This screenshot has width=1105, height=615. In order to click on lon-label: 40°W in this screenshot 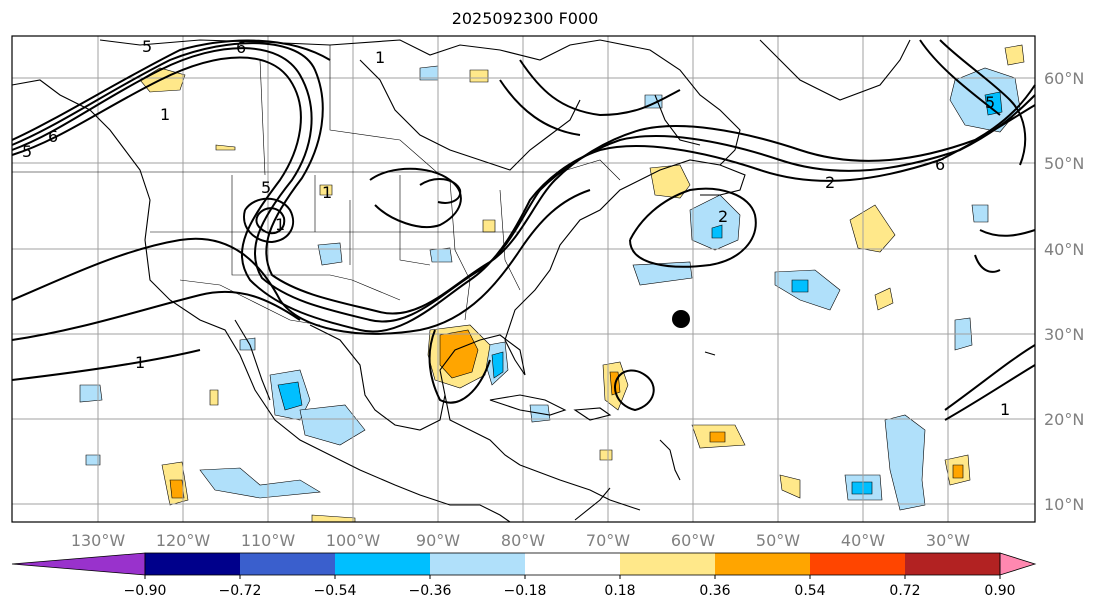, I will do `click(863, 540)`.